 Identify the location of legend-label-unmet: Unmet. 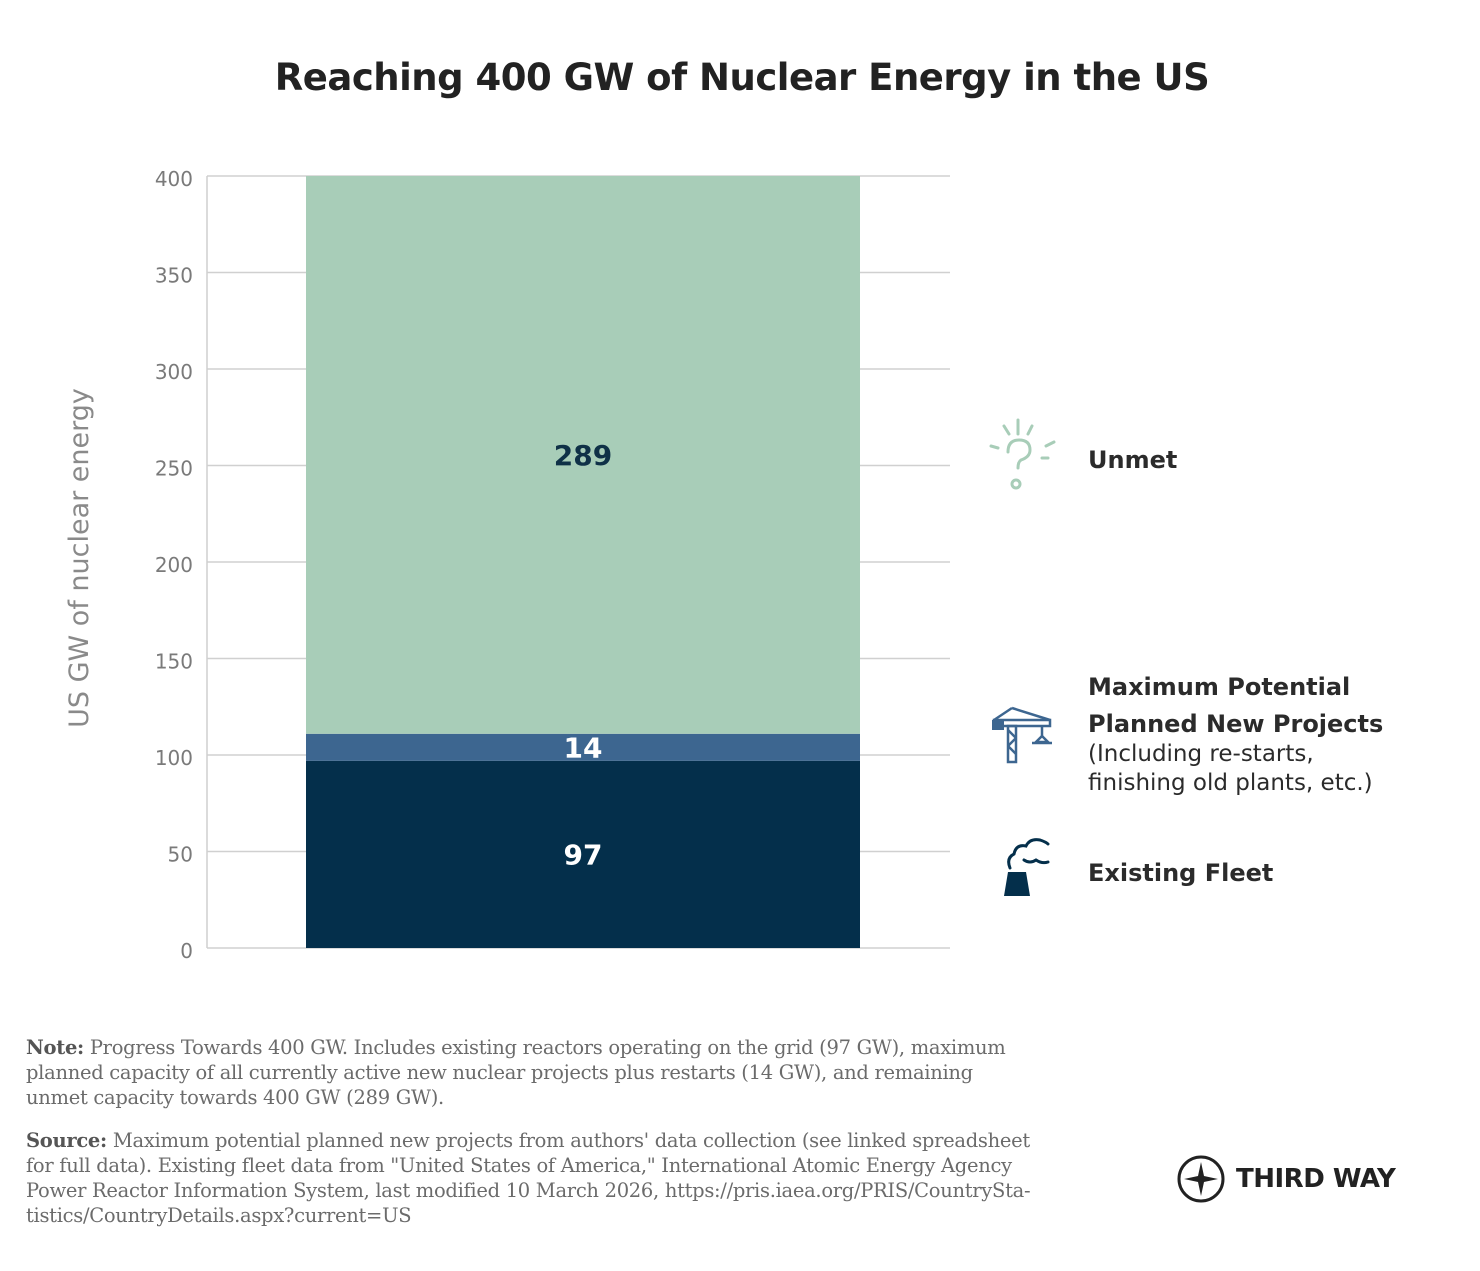
(1133, 460).